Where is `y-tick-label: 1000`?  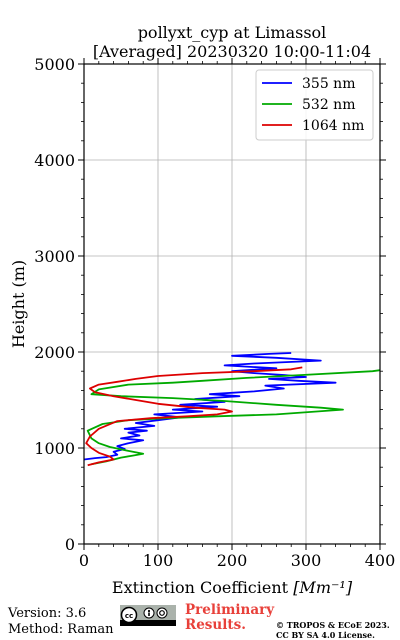
y-tick-label: 1000 is located at coordinates (54, 448).